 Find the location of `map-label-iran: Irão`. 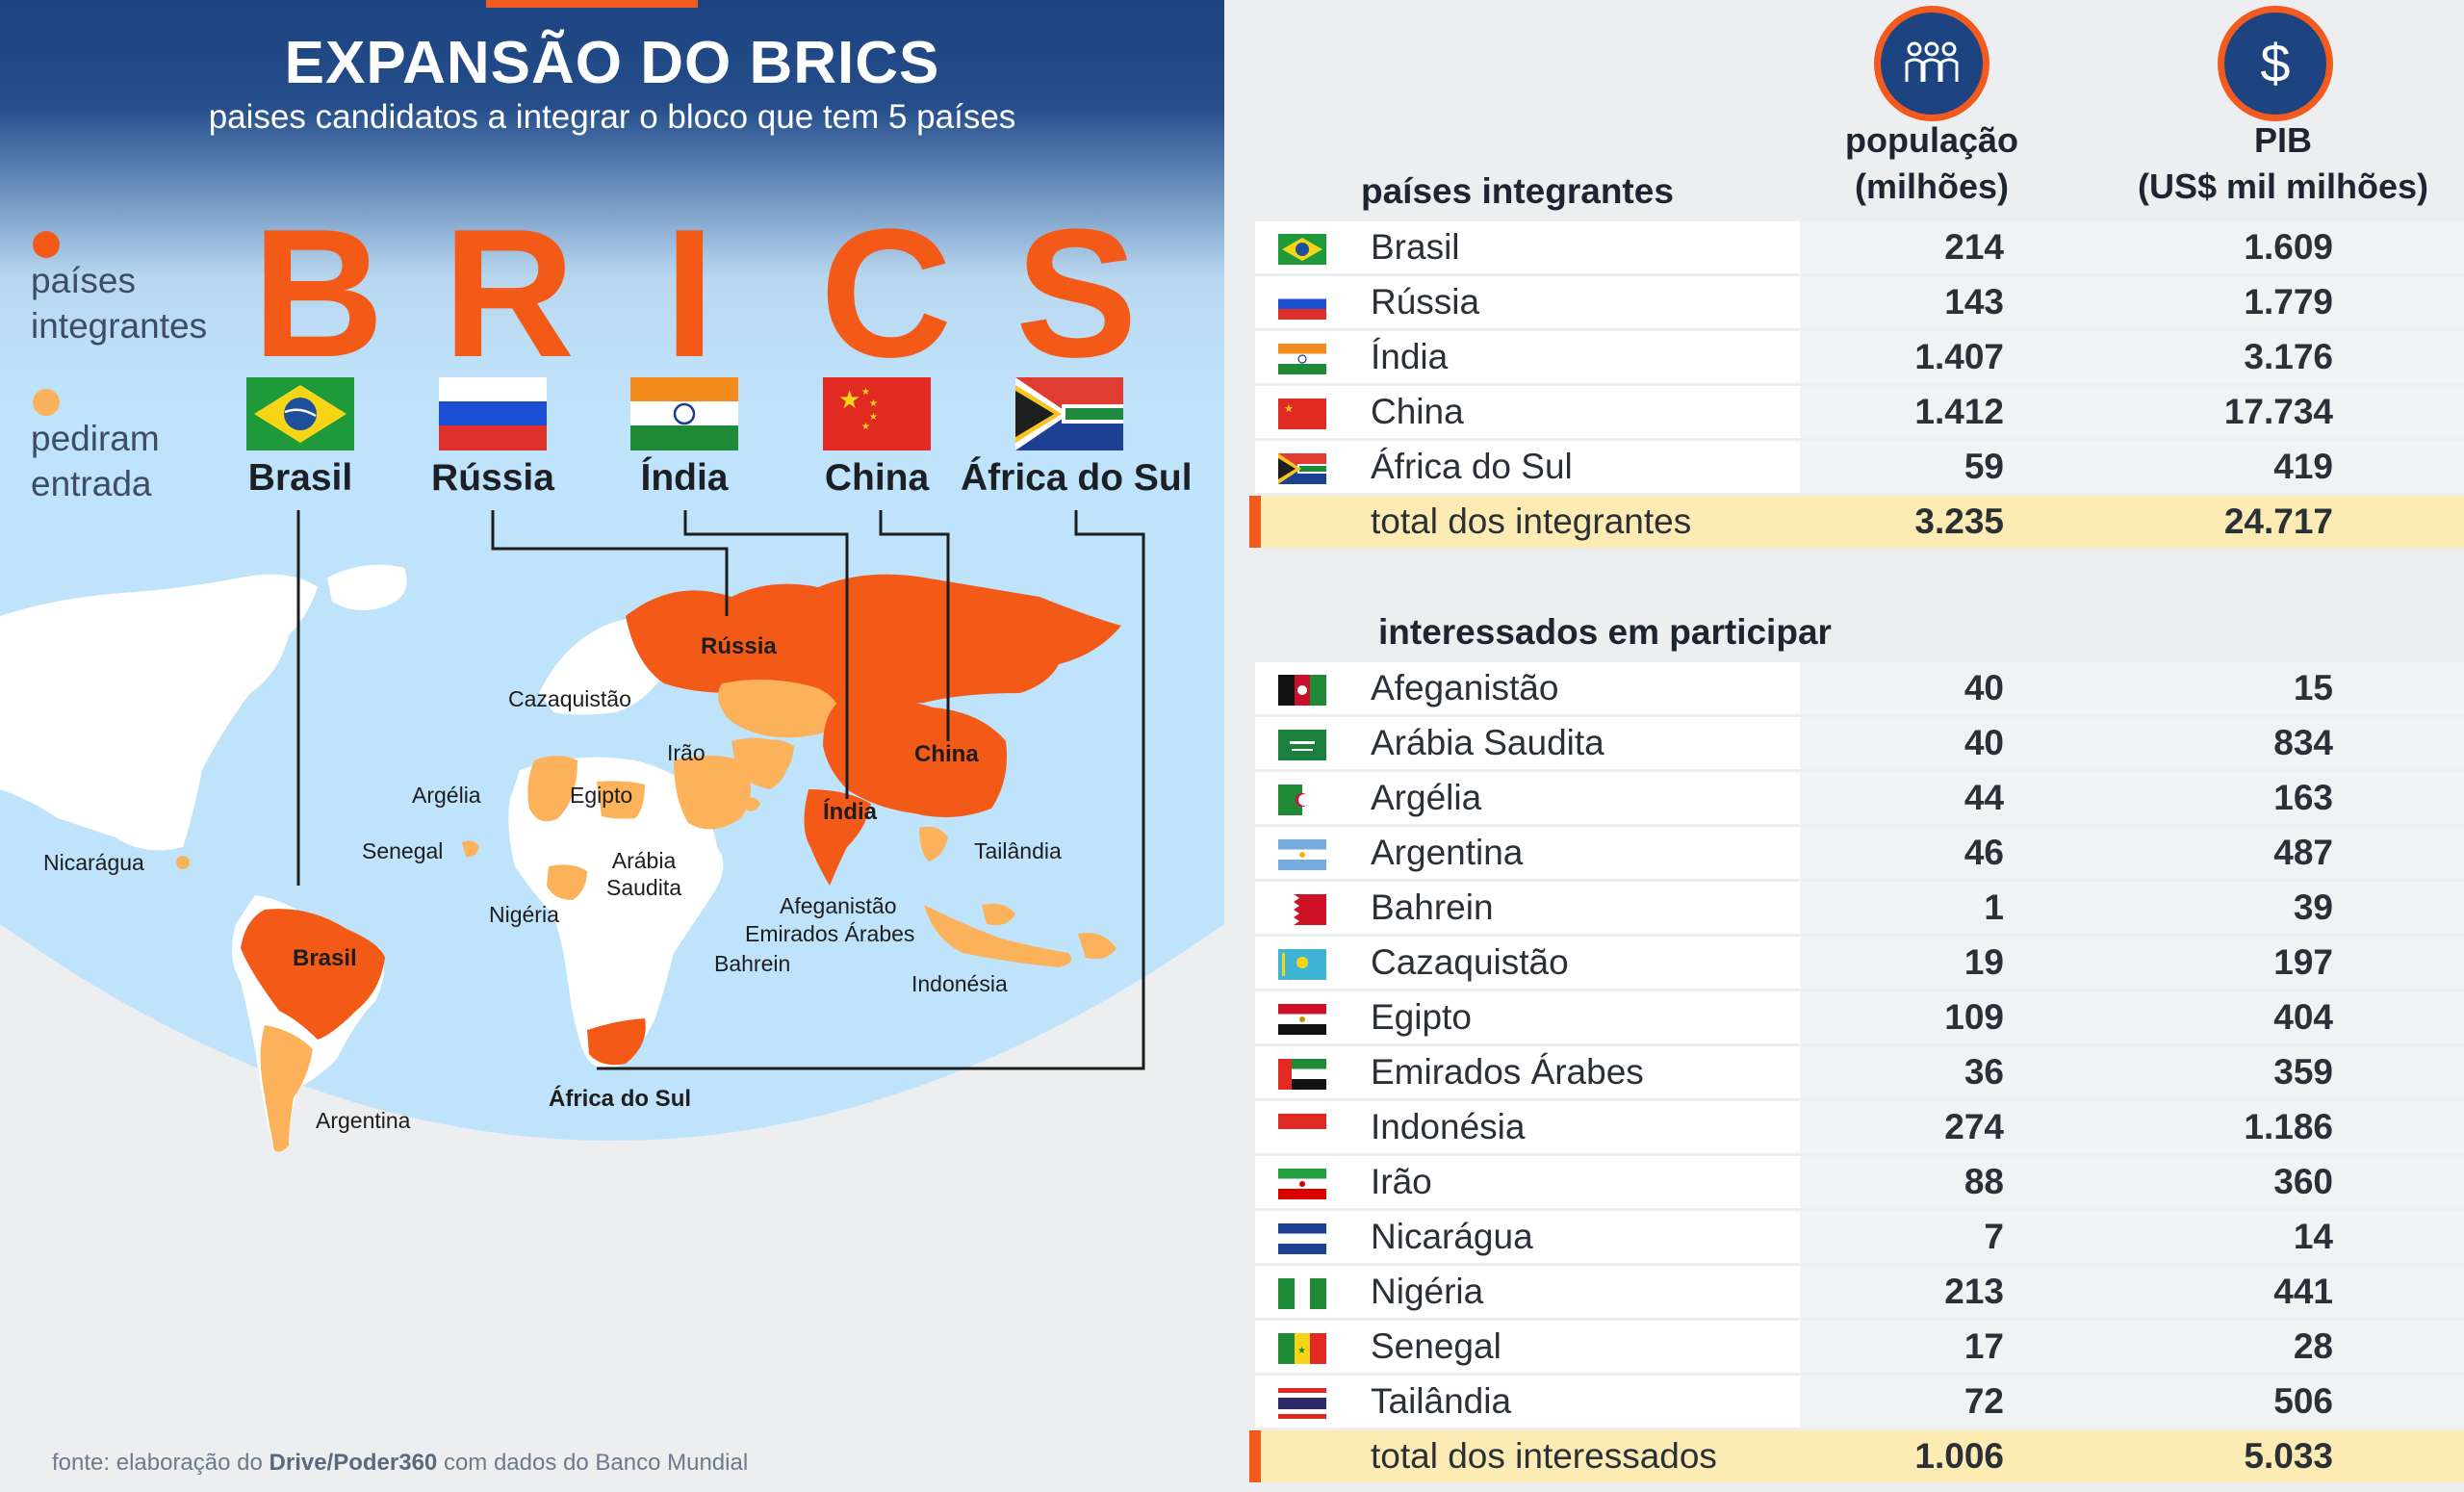

map-label-iran: Irão is located at coordinates (686, 752).